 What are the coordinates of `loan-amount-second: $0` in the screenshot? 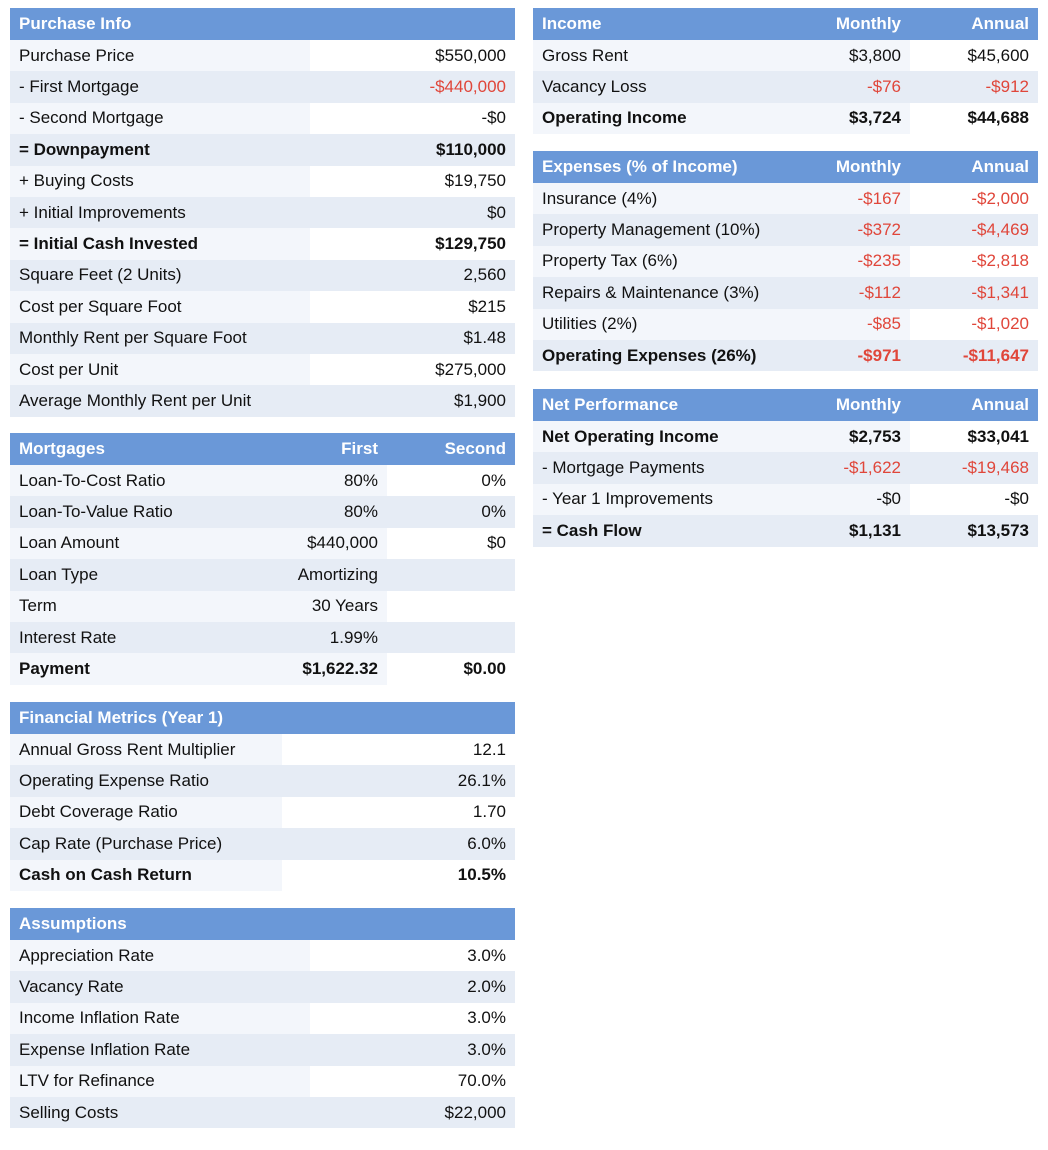 It's located at (451, 543).